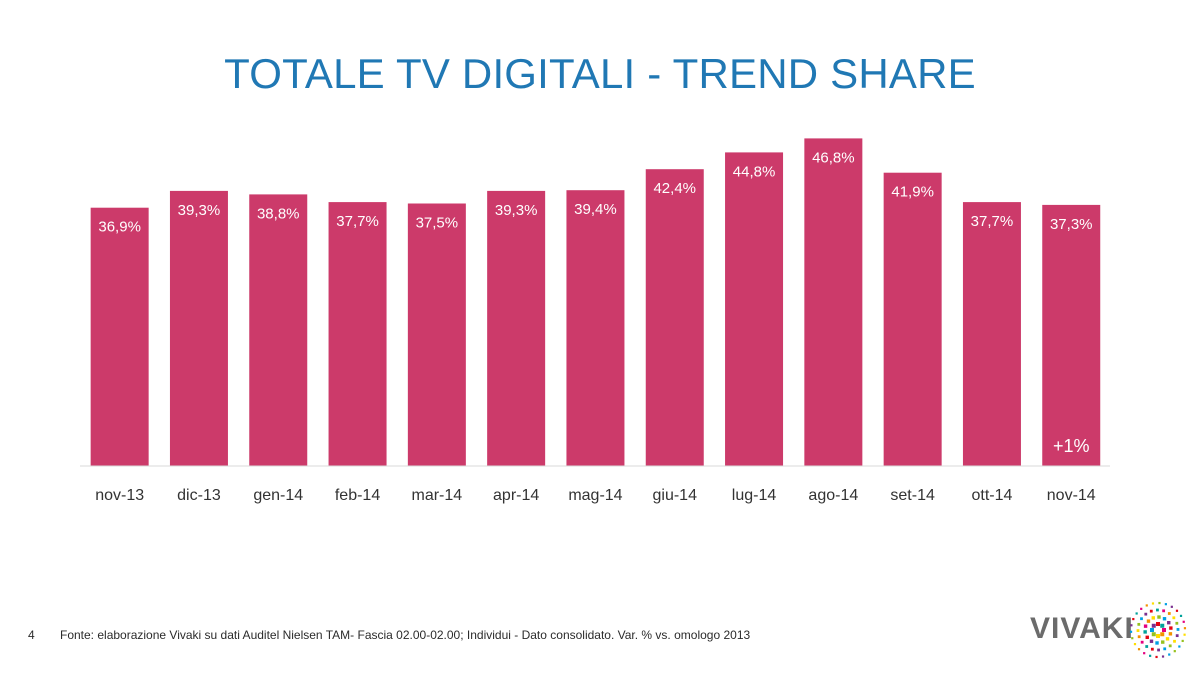 This screenshot has height=675, width=1200. What do you see at coordinates (278, 495) in the screenshot?
I see `x-tick-gen-14: gen-14` at bounding box center [278, 495].